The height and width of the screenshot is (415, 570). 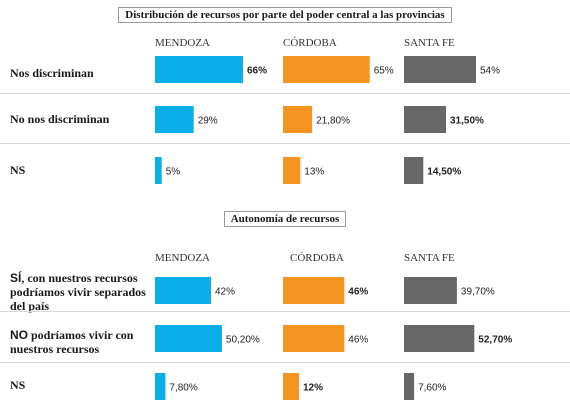 What do you see at coordinates (72, 342) in the screenshot?
I see `row-label-rest: podríamos vivir con nuestros recursos` at bounding box center [72, 342].